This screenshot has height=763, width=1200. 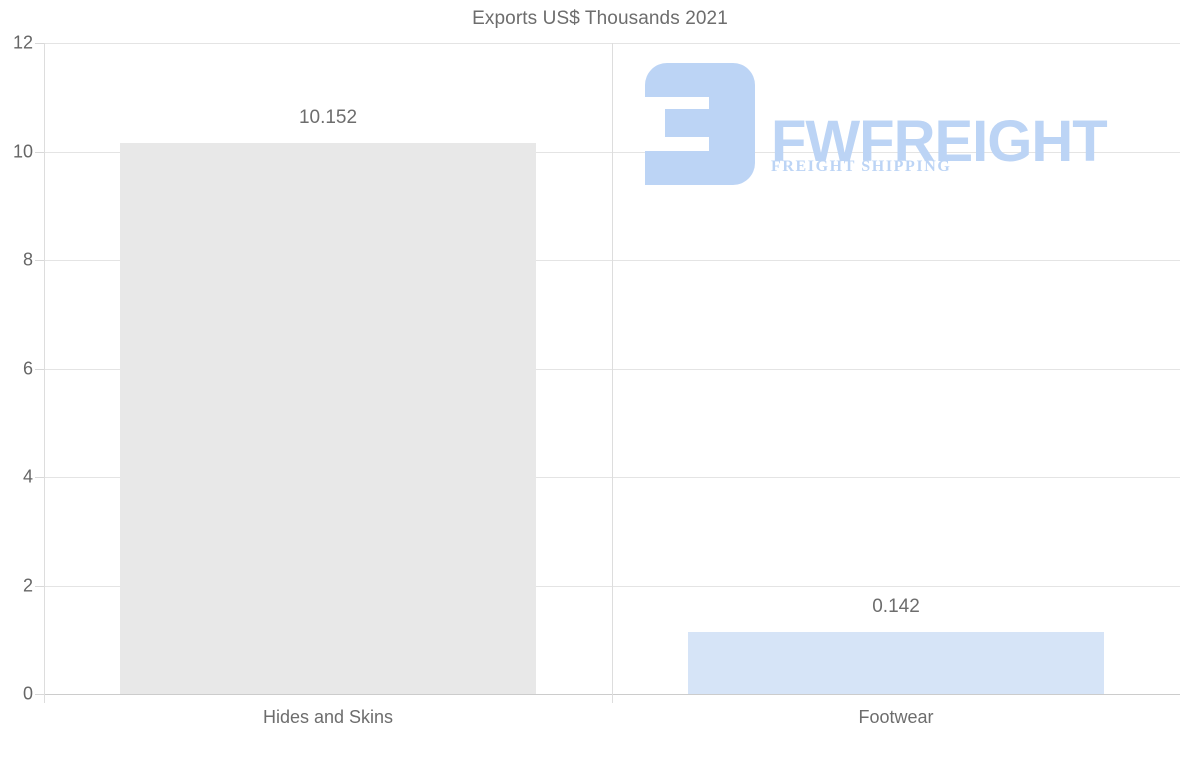 I want to click on y-axis-label-4: 4, so click(x=27, y=476).